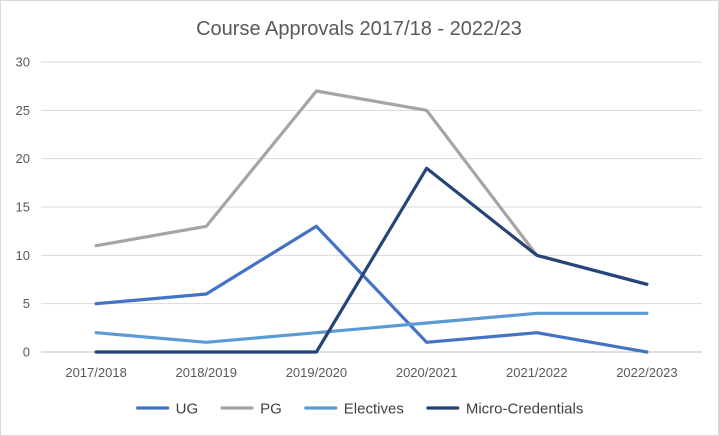  I want to click on y-tick-label: 20, so click(23, 158).